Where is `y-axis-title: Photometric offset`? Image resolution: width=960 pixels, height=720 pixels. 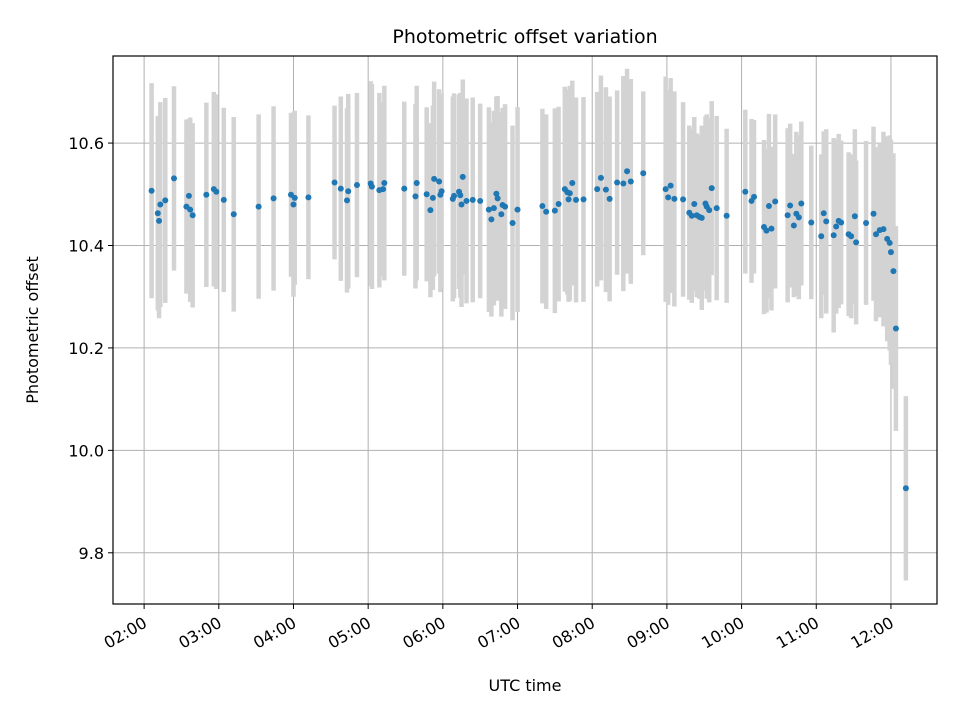
y-axis-title: Photometric offset is located at coordinates (32, 330).